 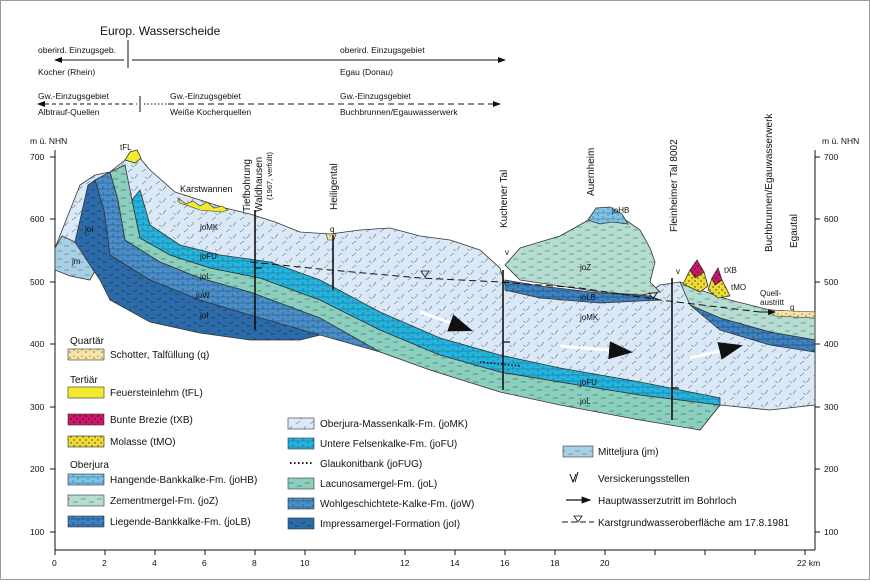 What do you see at coordinates (831, 157) in the screenshot?
I see `y-tick-right: 700` at bounding box center [831, 157].